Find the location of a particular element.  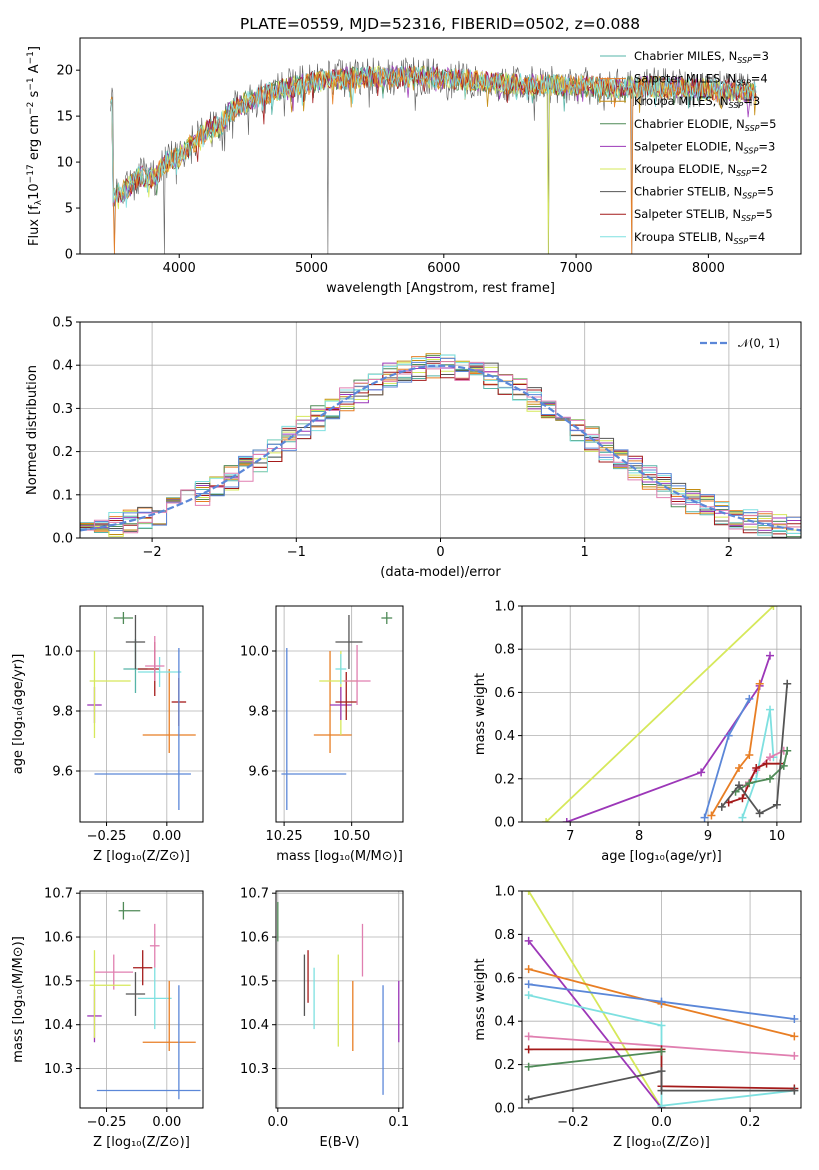

x-tick-label: 0.1 is located at coordinates (398, 1122).